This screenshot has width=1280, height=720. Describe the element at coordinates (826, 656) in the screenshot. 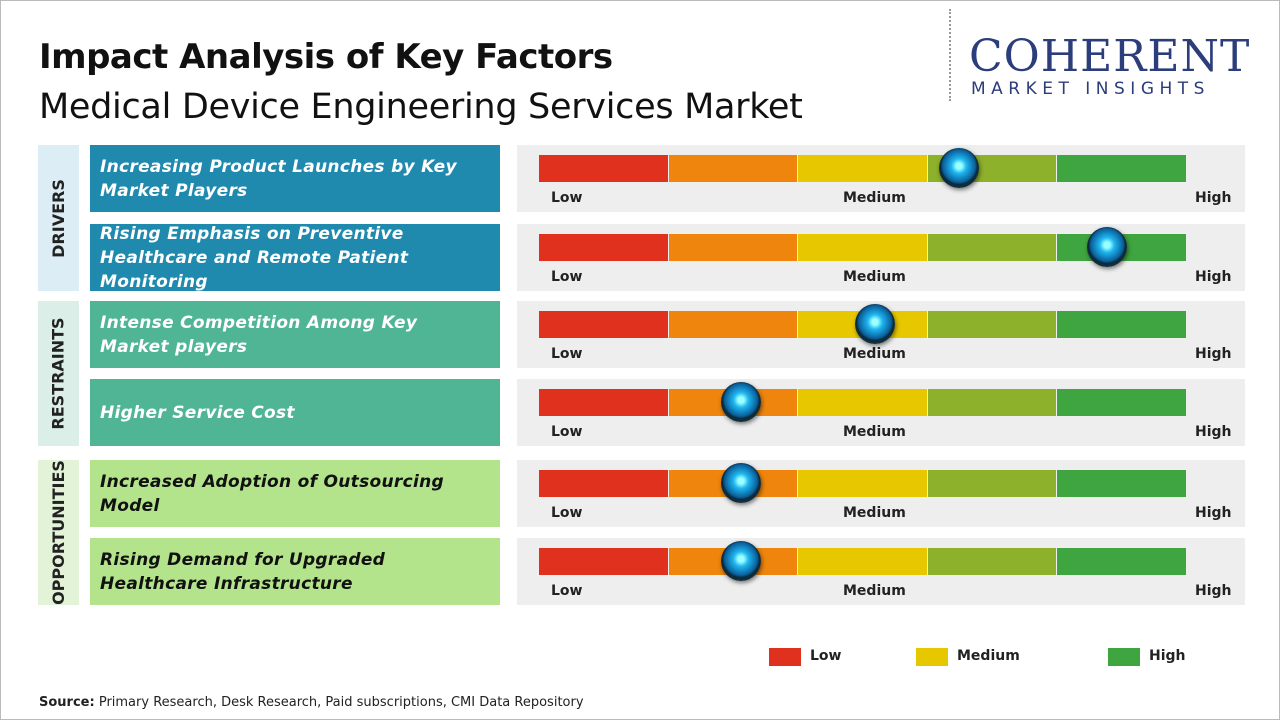

I see `legend-label: Low` at that location.